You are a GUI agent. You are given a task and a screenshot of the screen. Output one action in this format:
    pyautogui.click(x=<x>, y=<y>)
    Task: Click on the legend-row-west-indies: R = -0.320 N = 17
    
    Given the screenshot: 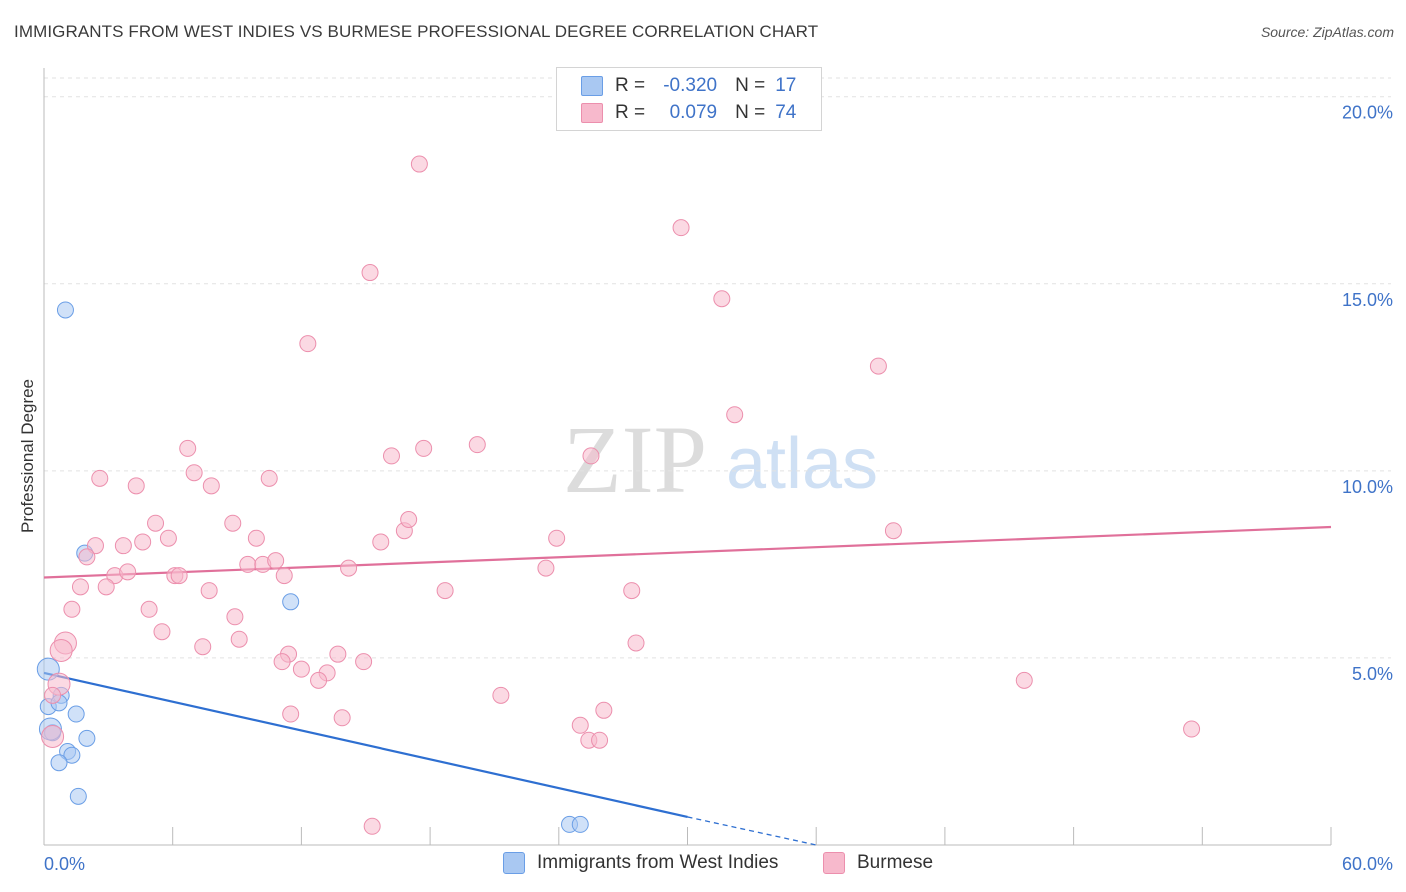 What is the action you would take?
    pyautogui.click(x=688, y=86)
    